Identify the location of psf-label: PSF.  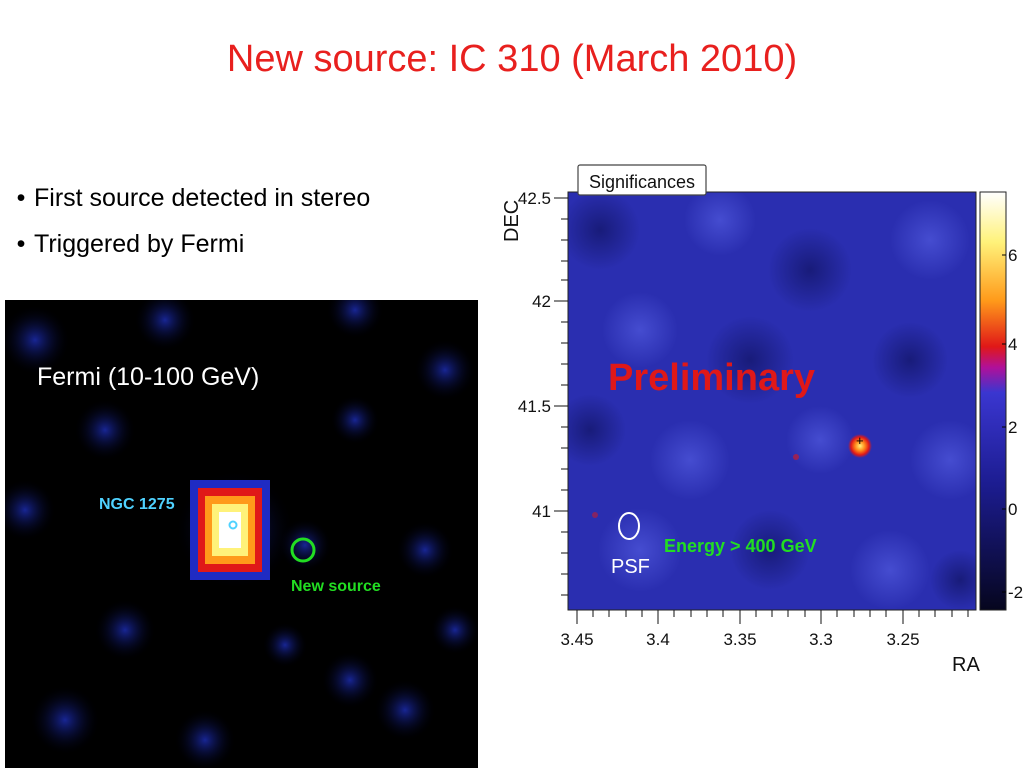
(630, 567).